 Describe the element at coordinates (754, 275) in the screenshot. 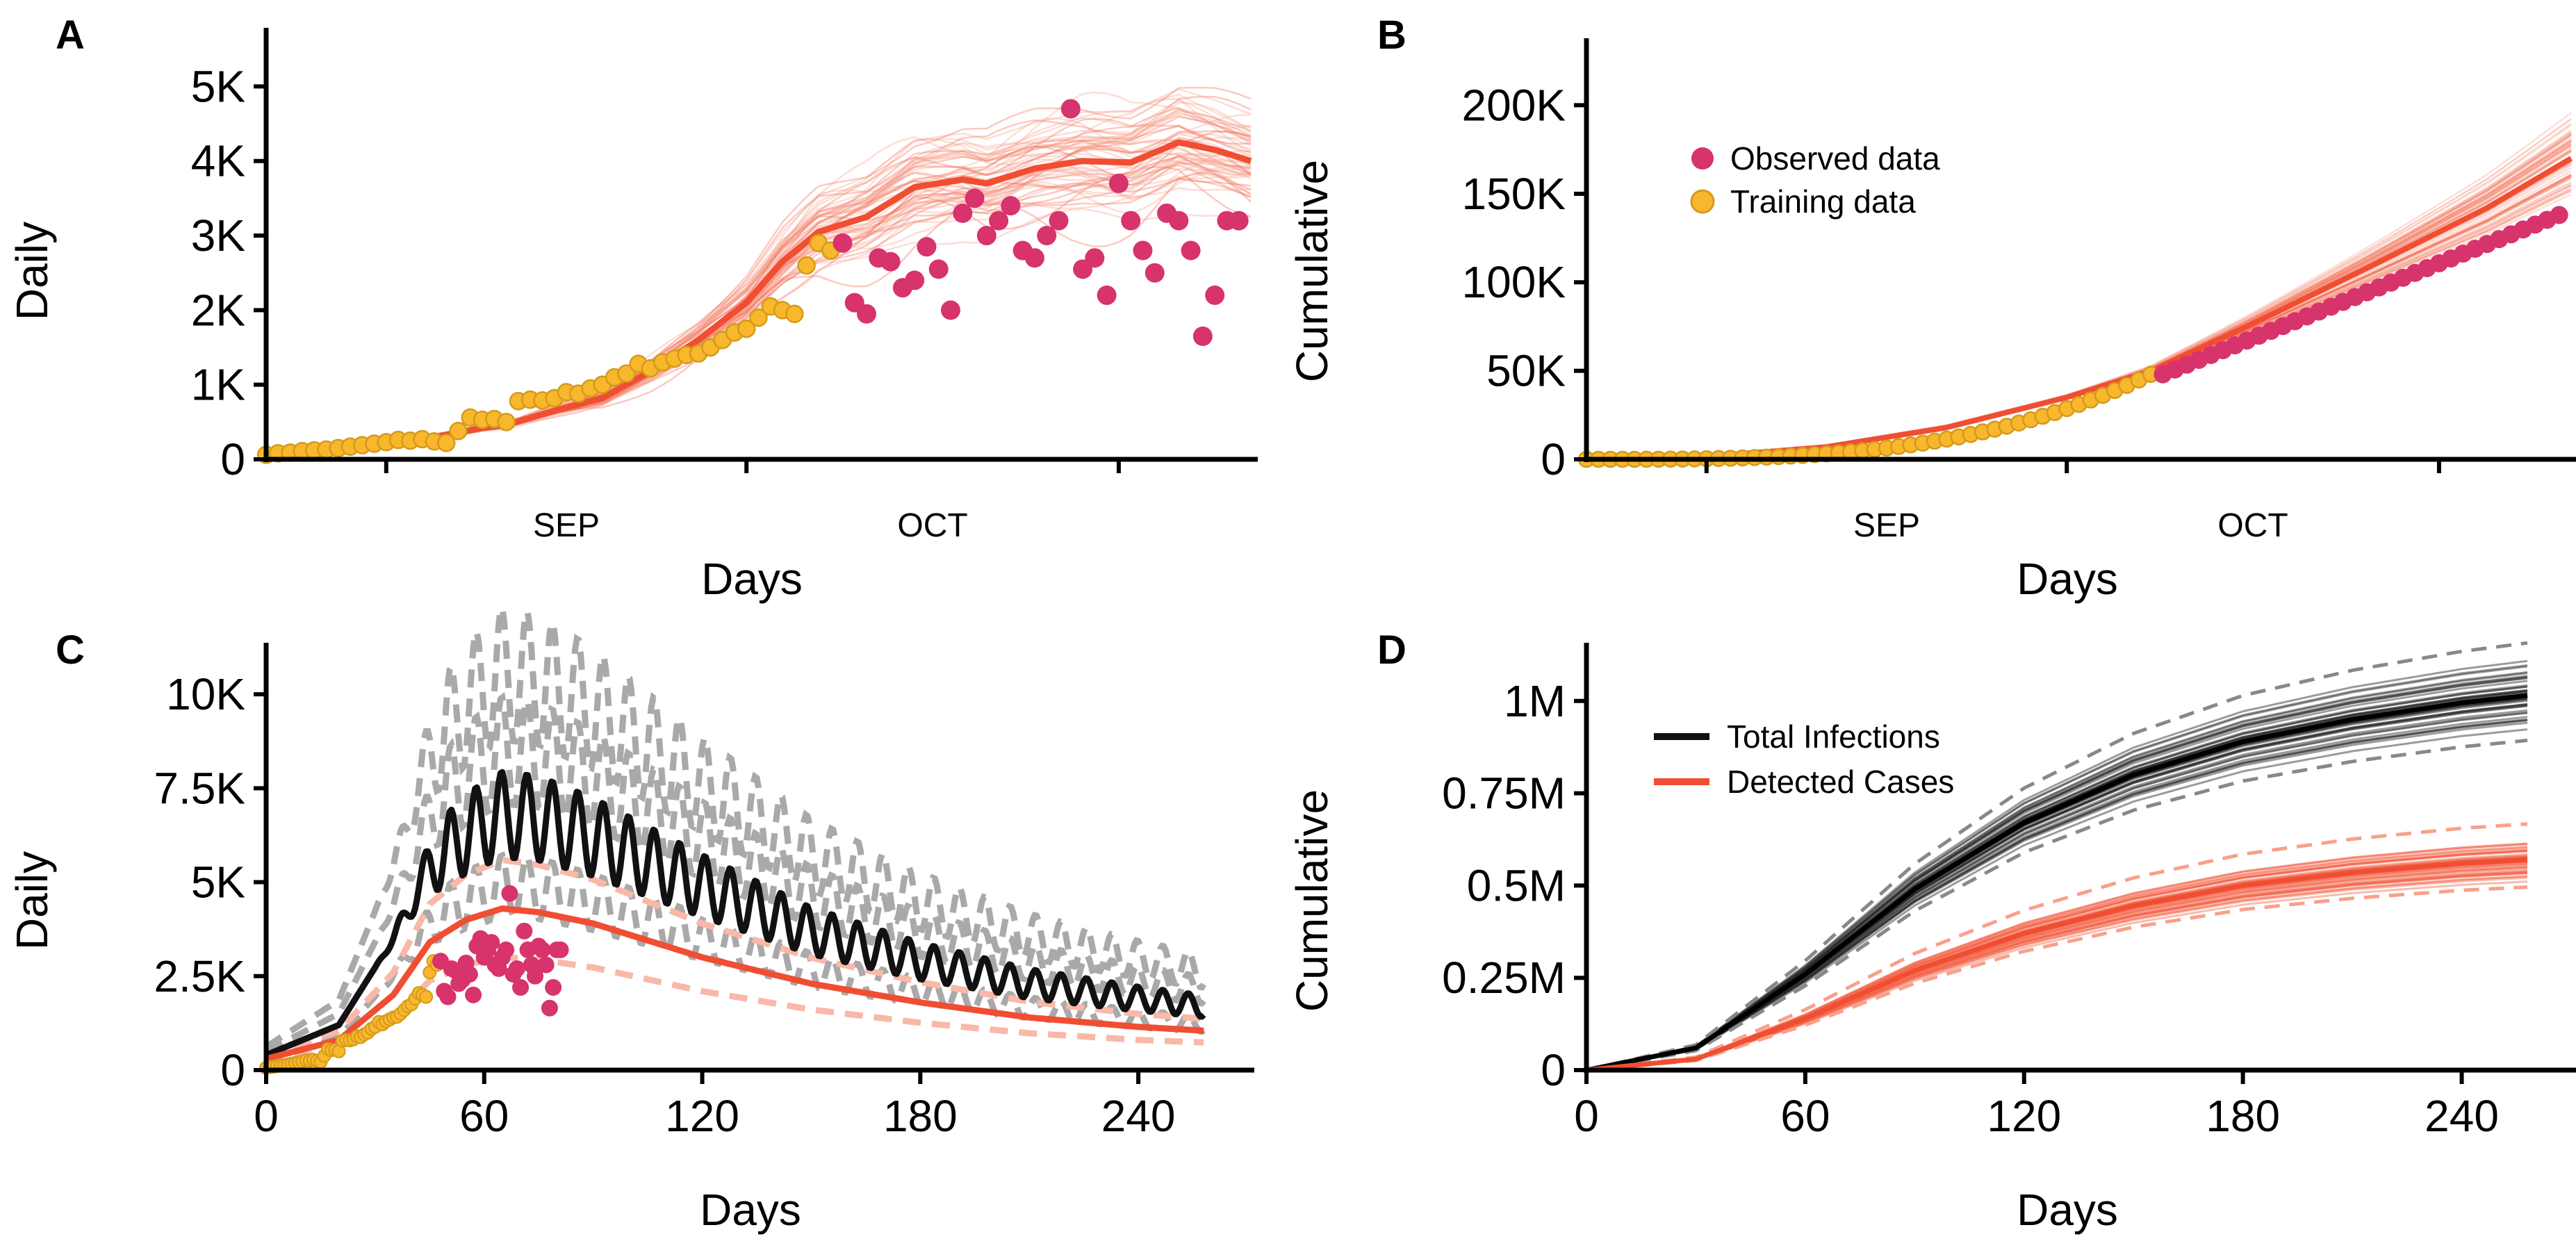

I see `panel-a-plot-area` at that location.